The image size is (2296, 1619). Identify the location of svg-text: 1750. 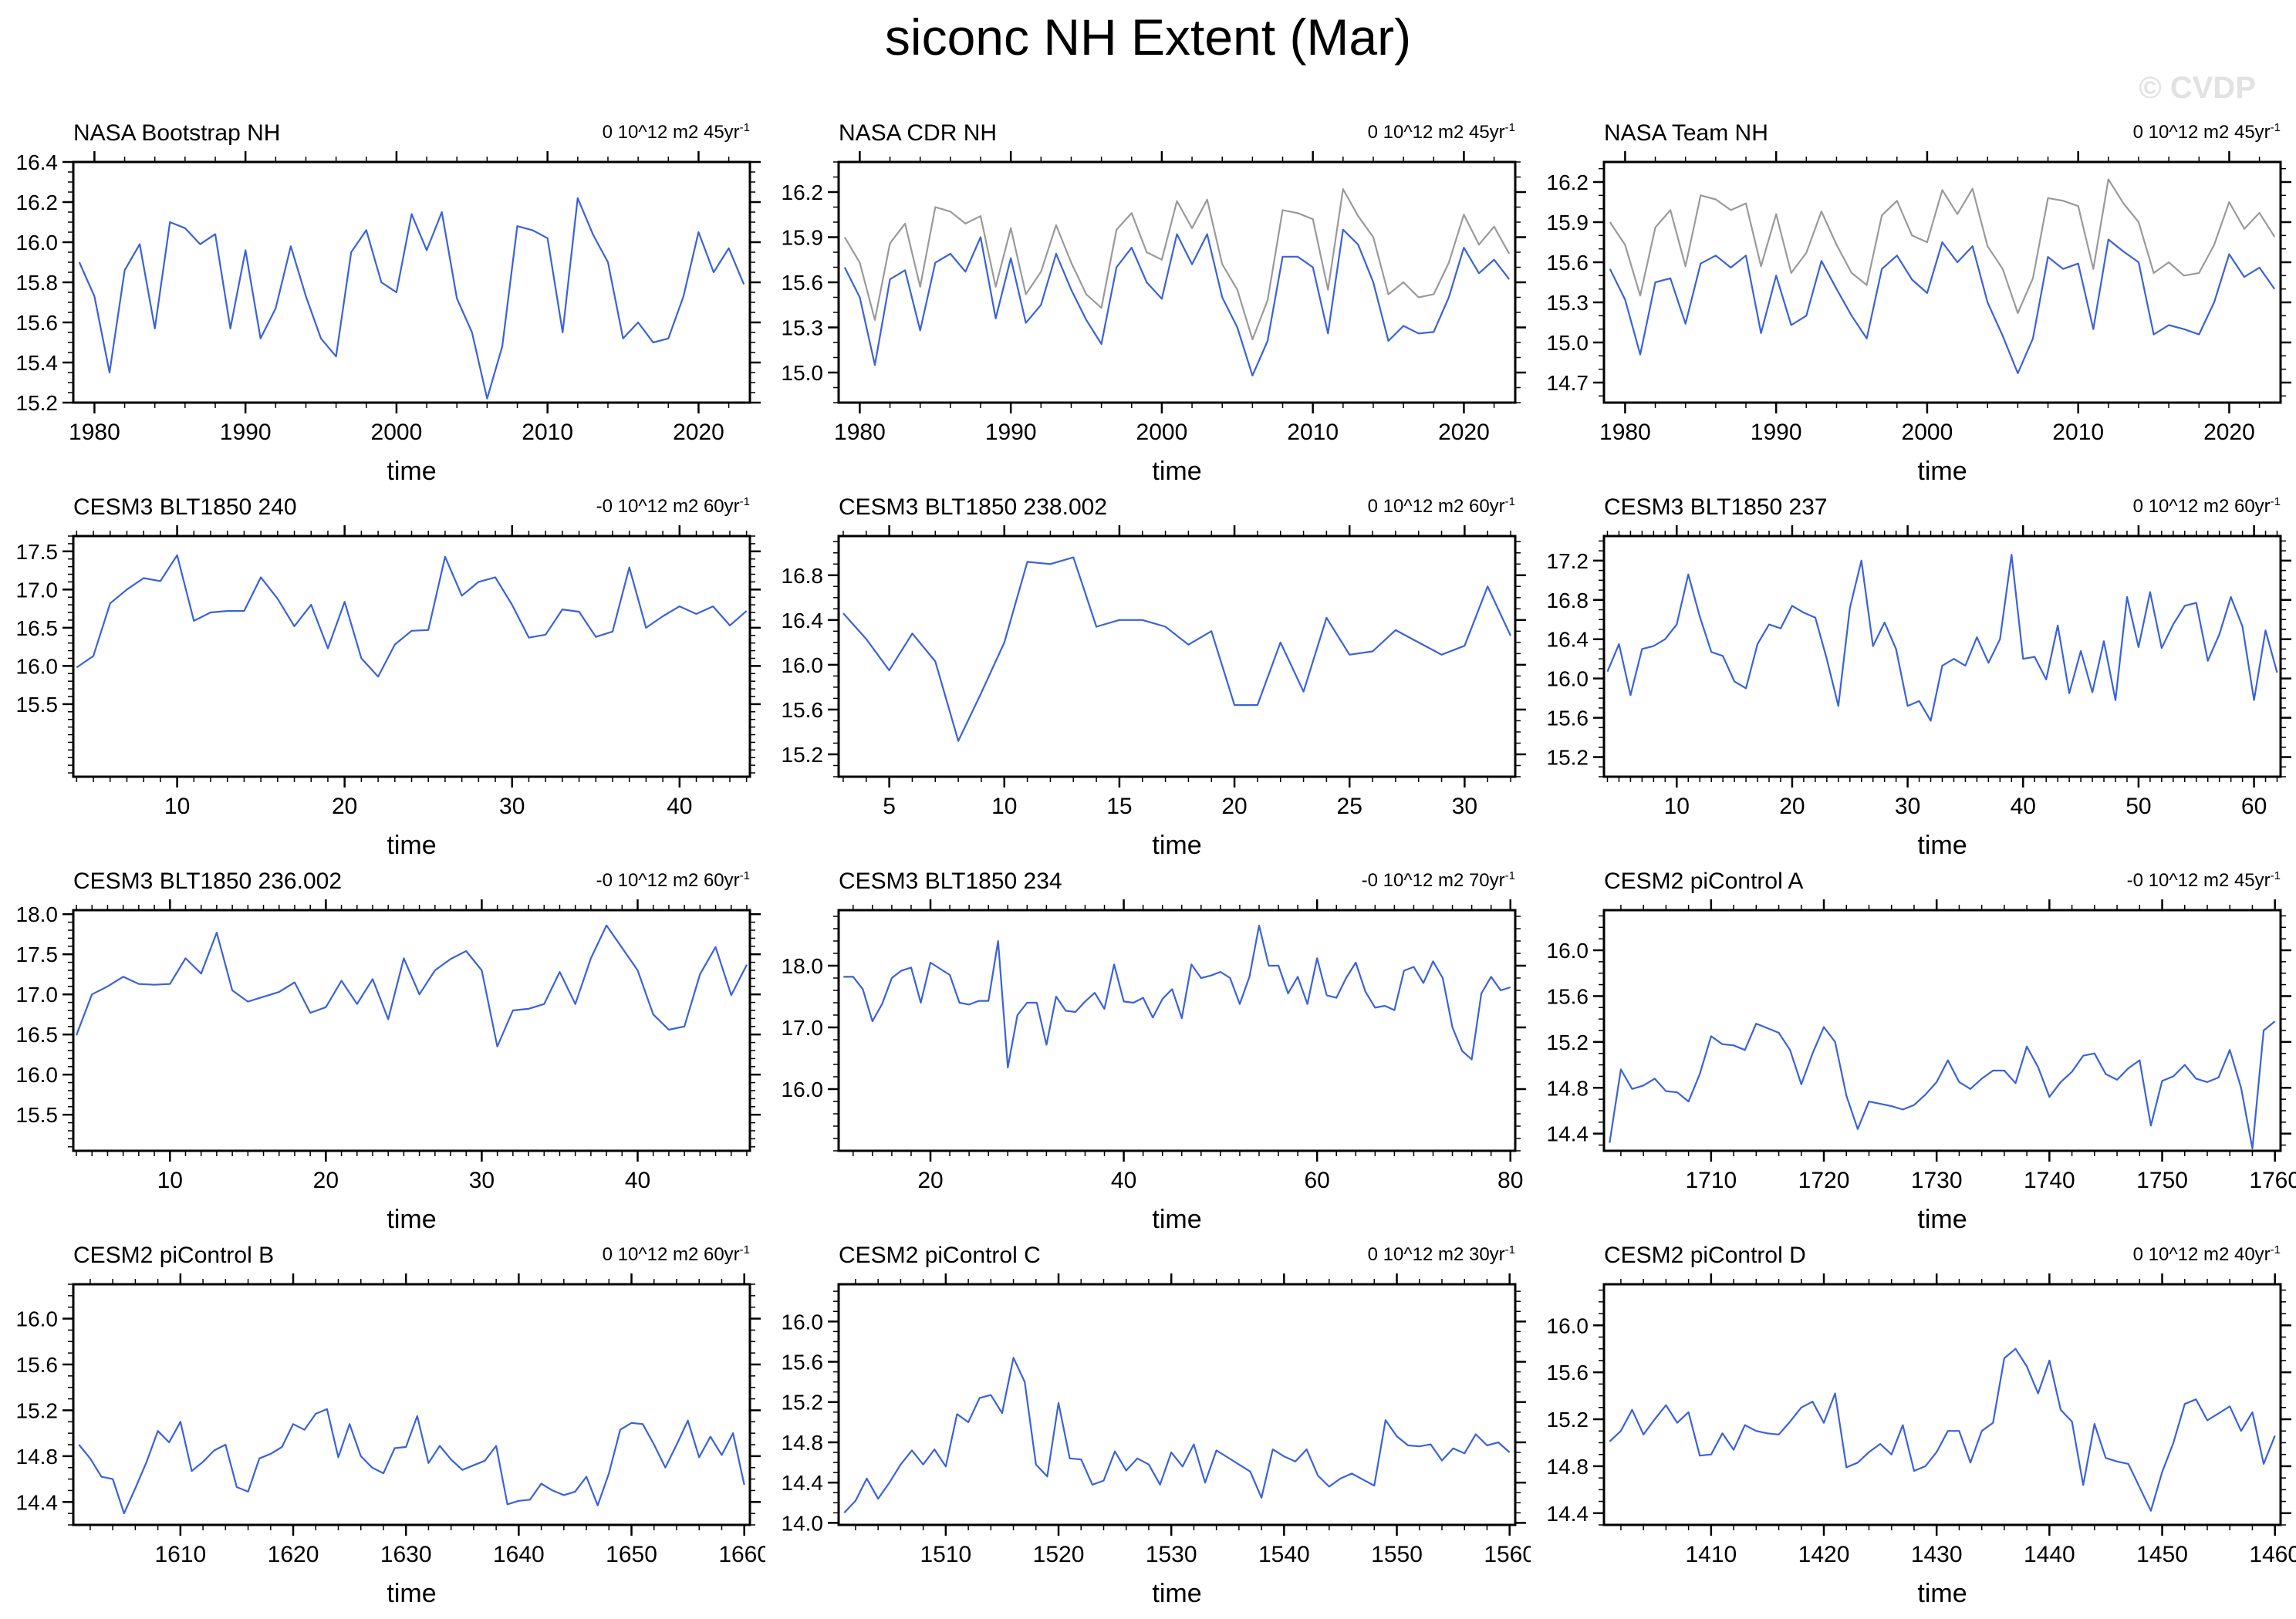
(2162, 1180).